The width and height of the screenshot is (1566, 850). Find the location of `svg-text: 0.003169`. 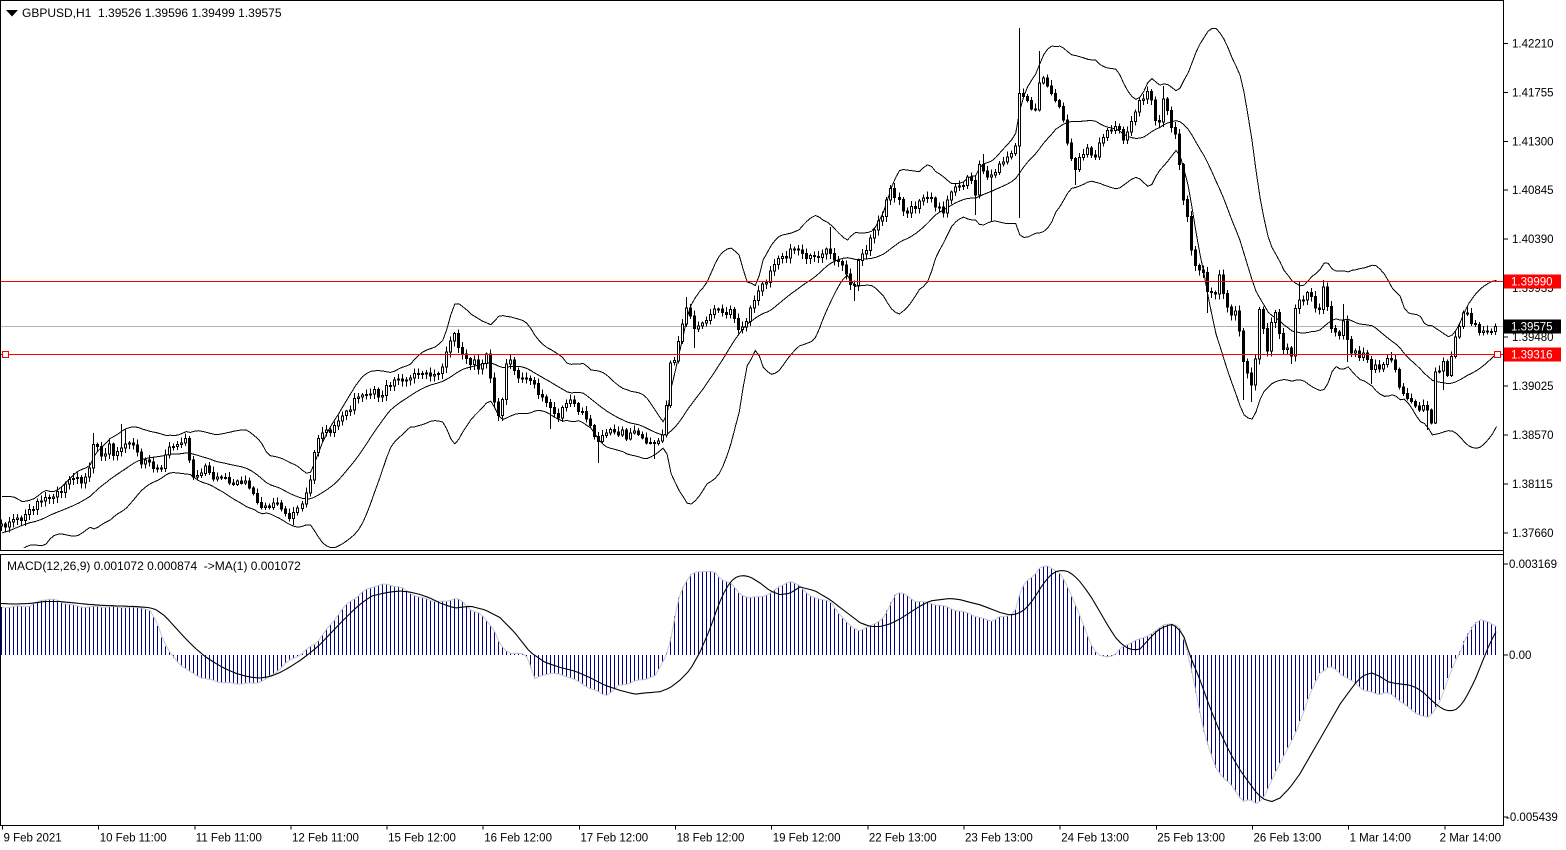

svg-text: 0.003169 is located at coordinates (1533, 565).